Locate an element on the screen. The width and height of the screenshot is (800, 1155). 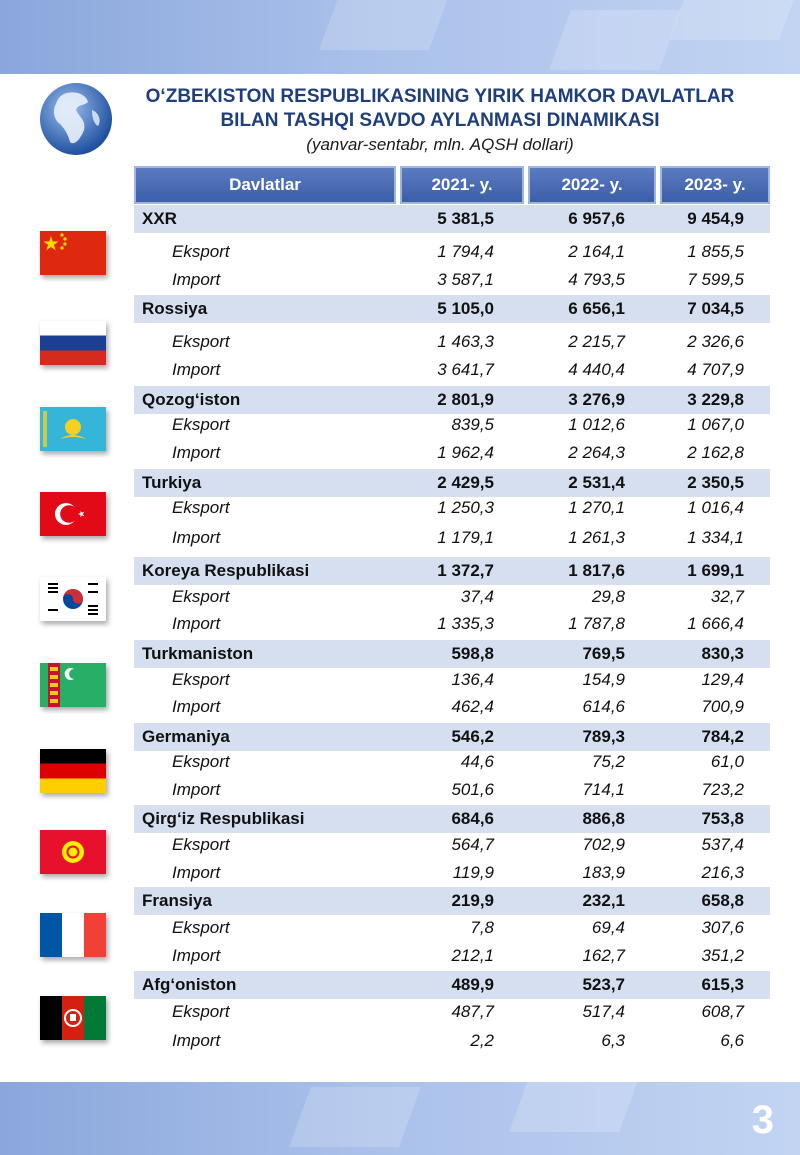
import-row-value-2021: 212,1 is located at coordinates (472, 955).